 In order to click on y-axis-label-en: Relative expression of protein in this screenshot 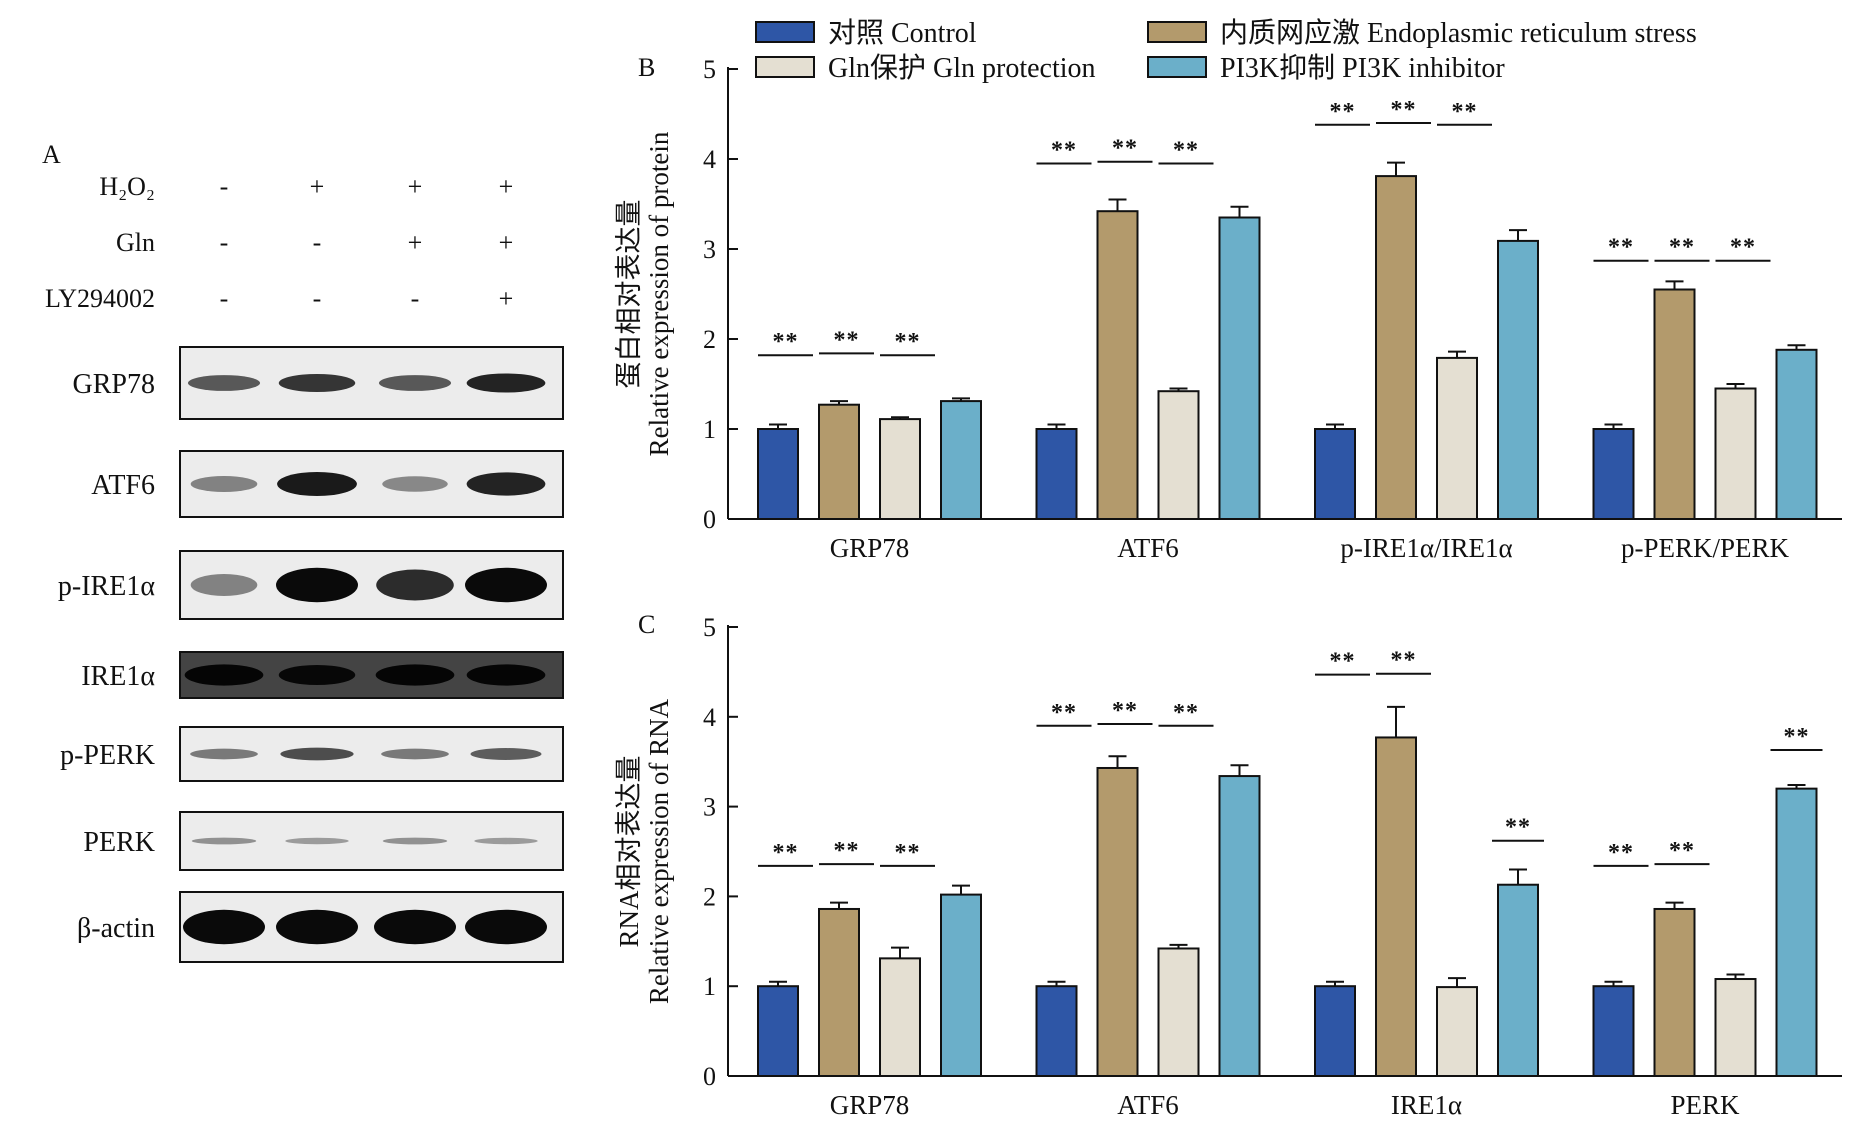, I will do `click(659, 293)`.